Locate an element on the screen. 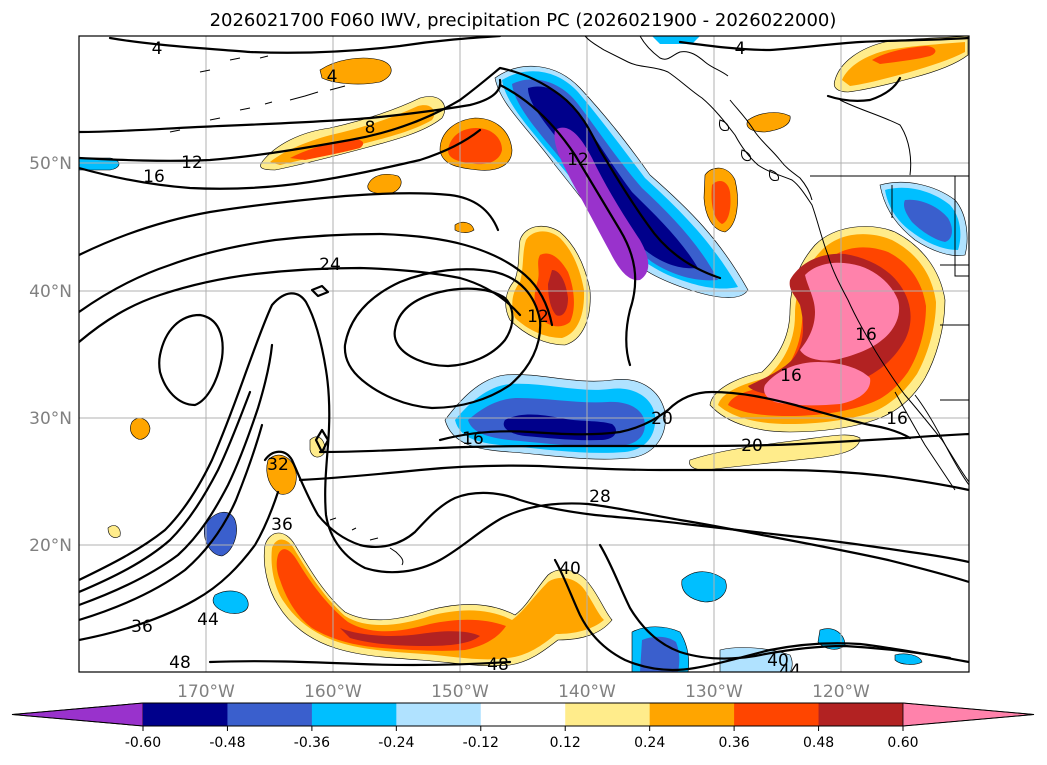 This screenshot has width=1047, height=765. contour-40-right is located at coordinates (761, 615).